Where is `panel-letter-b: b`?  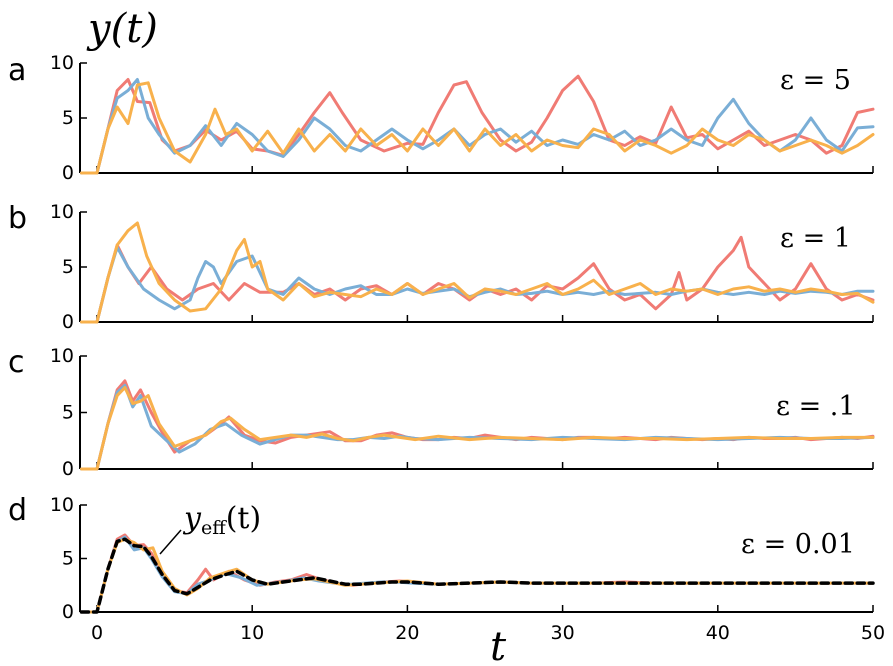
panel-letter-b: b is located at coordinates (17, 218).